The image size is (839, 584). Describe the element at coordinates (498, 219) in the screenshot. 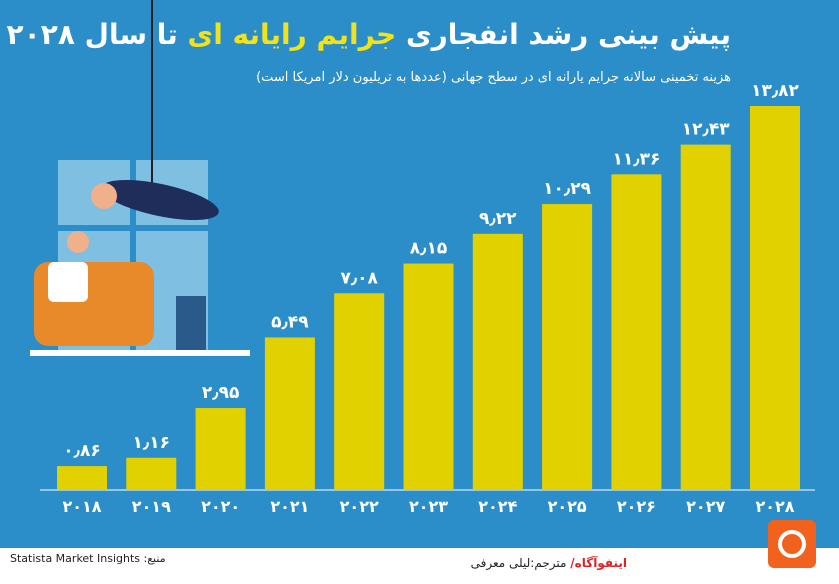

I see `value-label: ۹٫۲۲` at that location.